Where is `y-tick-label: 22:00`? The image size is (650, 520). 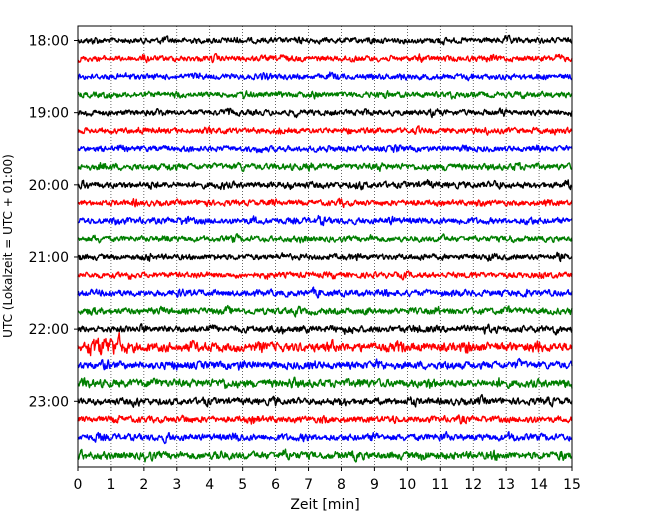
y-tick-label: 22:00 is located at coordinates (49, 330).